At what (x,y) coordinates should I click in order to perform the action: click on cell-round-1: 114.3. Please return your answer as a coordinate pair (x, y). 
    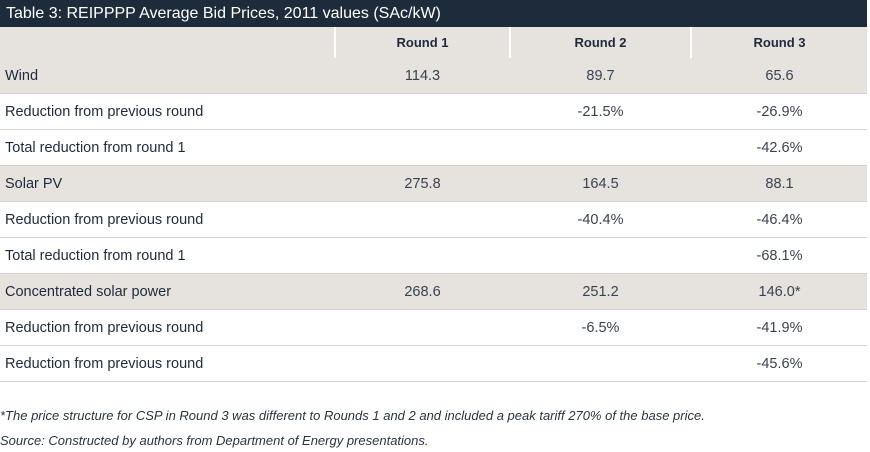
    Looking at the image, I should click on (422, 76).